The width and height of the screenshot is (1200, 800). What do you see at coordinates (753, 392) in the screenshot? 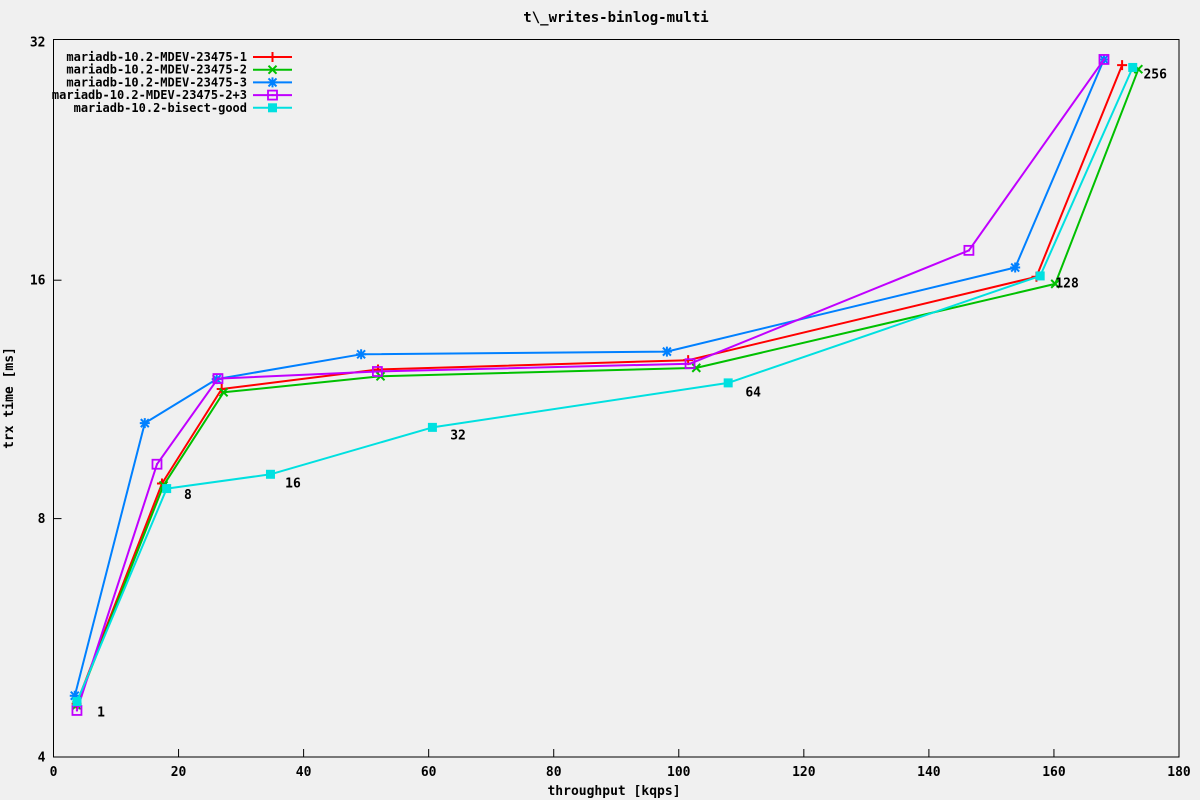
I see `point-label: 64` at bounding box center [753, 392].